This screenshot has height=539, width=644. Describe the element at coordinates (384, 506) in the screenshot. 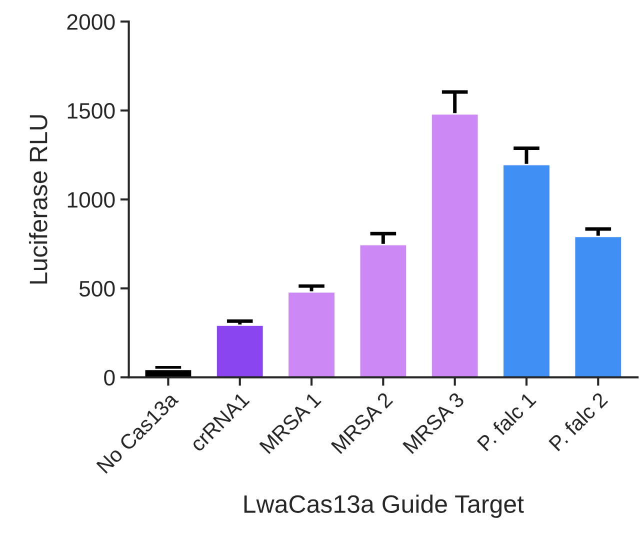

I see `x-axis-title: LwaCas13a Guide Target` at that location.